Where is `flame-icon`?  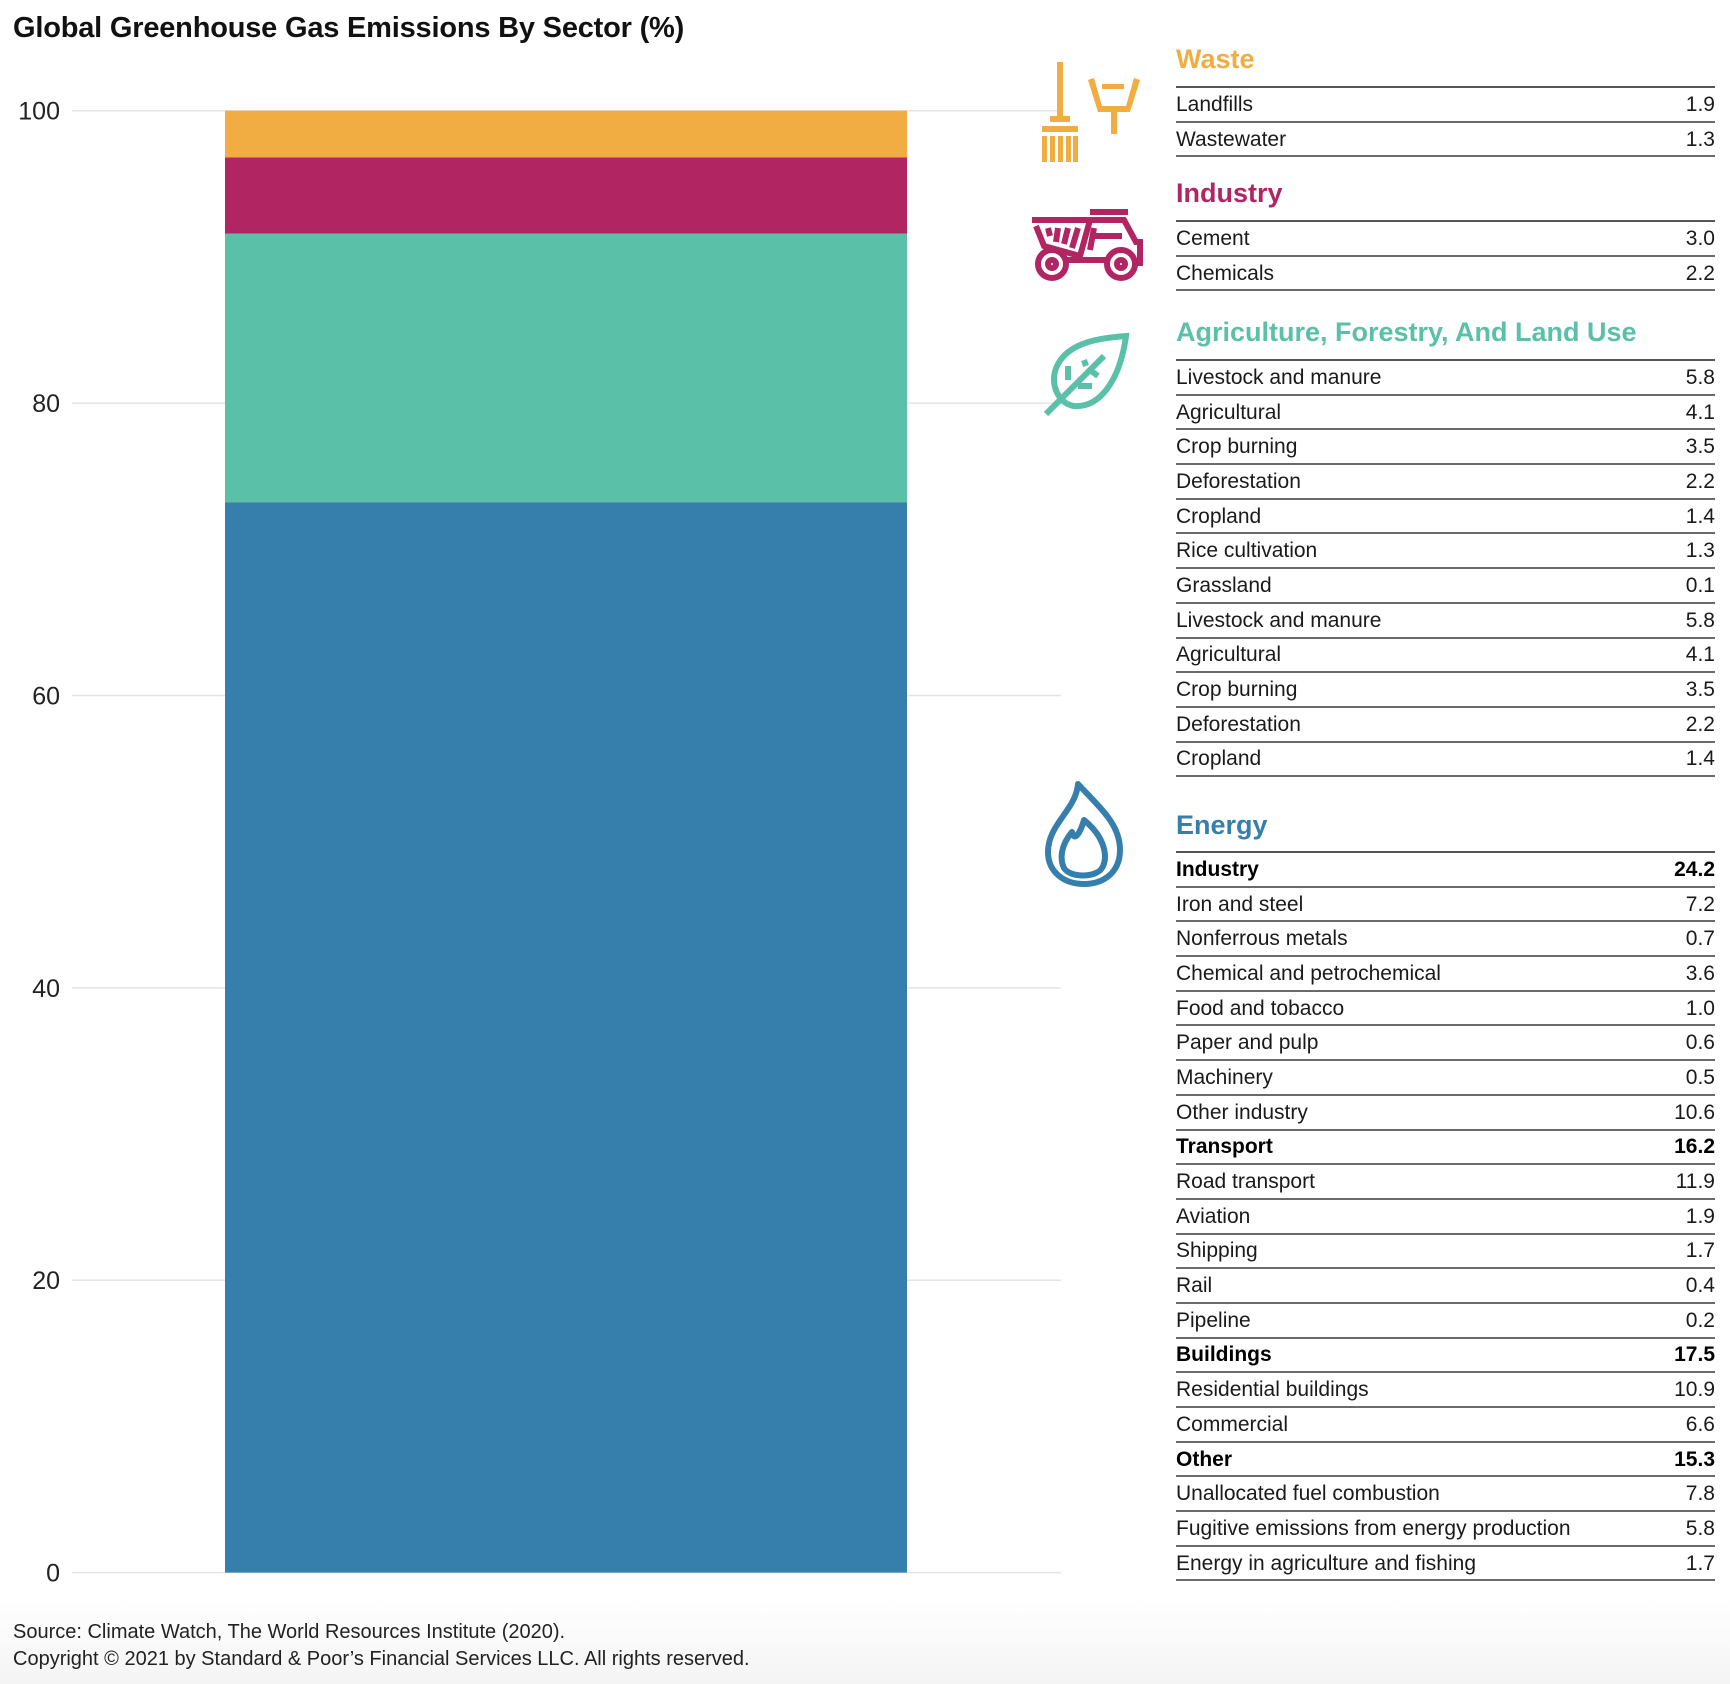
flame-icon is located at coordinates (1085, 835).